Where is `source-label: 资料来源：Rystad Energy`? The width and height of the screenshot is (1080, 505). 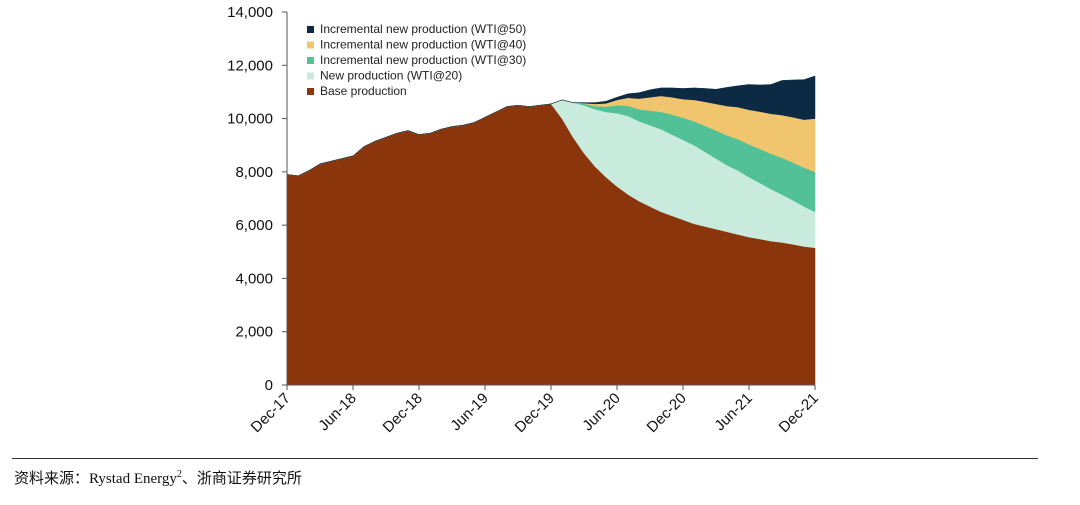 source-label: 资料来源：Rystad Energy is located at coordinates (95, 479).